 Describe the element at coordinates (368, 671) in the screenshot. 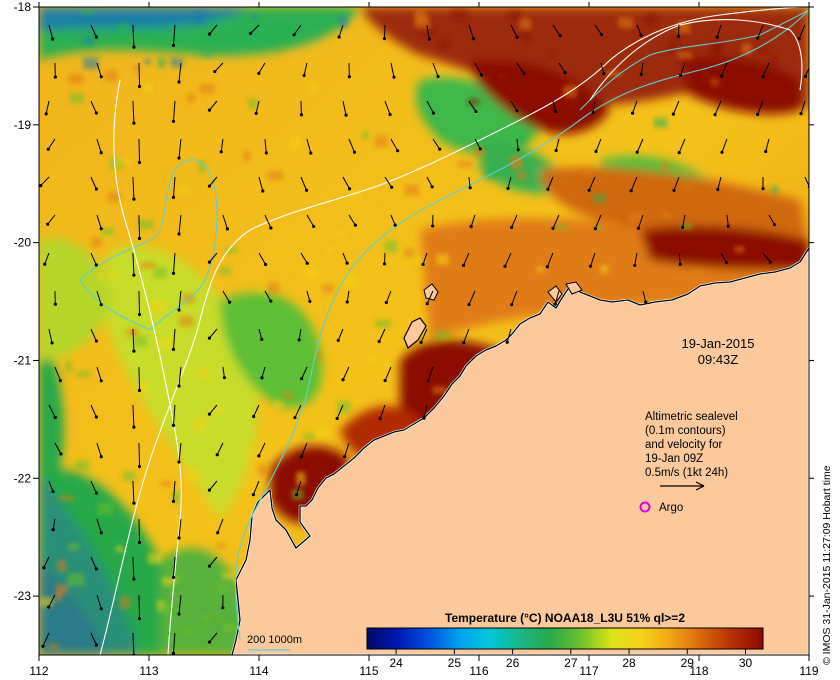

I see `lon-tick-label: 115` at that location.